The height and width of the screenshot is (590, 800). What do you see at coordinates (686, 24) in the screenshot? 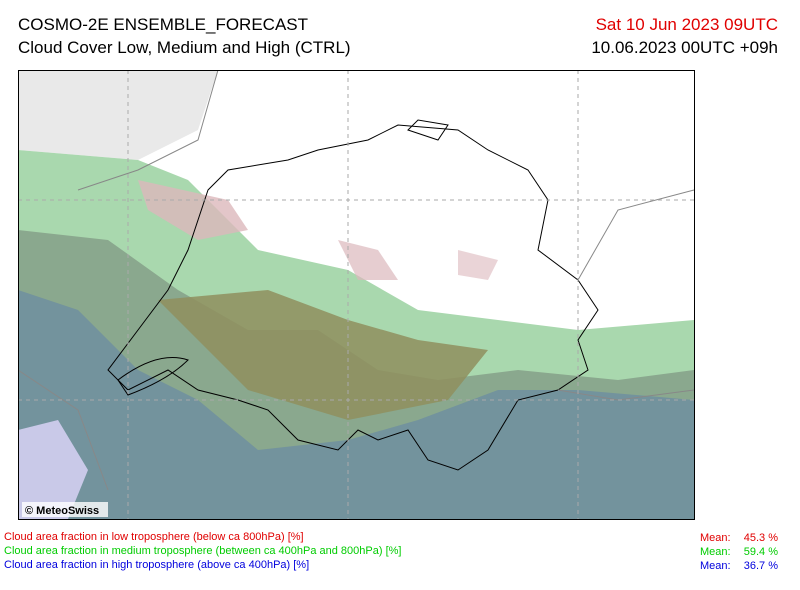
I see `valid-time: Sat 10 Jun 2023 09UTC` at bounding box center [686, 24].